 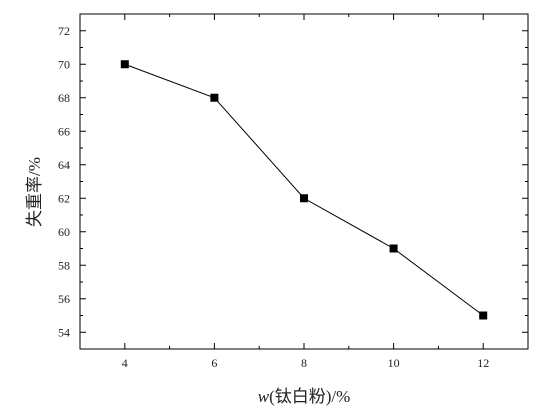 I want to click on y-tick-label: 58, so click(x=64, y=265).